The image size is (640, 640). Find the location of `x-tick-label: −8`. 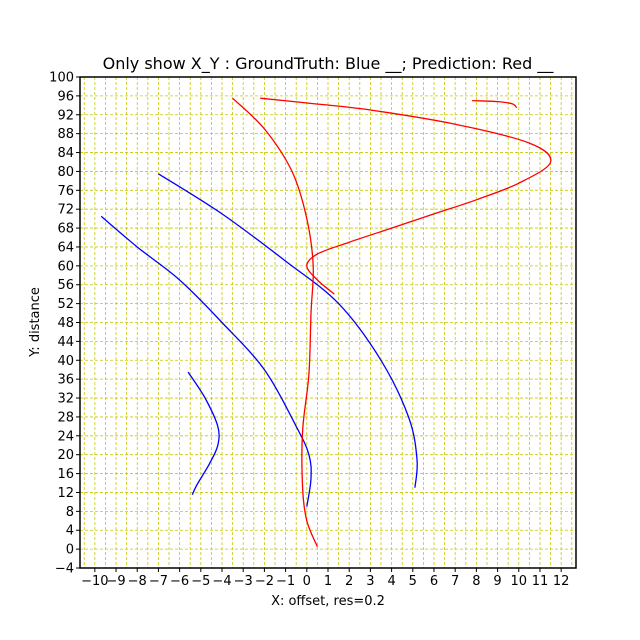

x-tick-label: −8 is located at coordinates (137, 581).